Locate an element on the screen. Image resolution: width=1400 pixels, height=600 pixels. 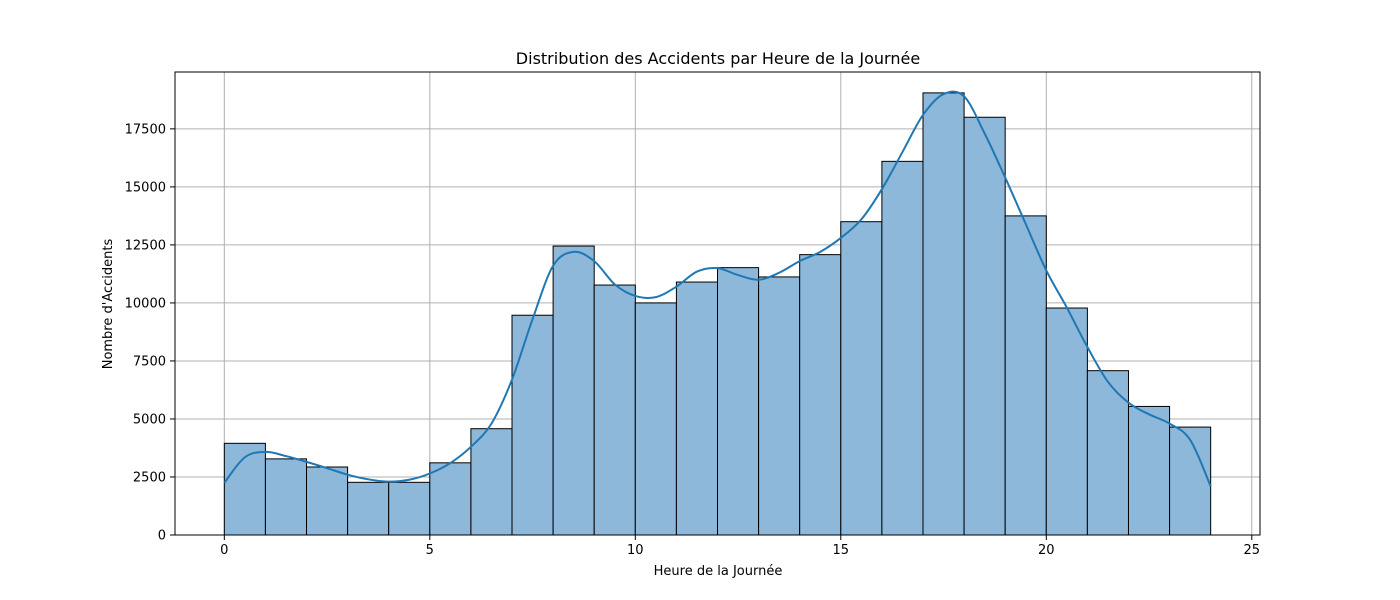
y-tick-label-5: 12500 is located at coordinates (145, 245).